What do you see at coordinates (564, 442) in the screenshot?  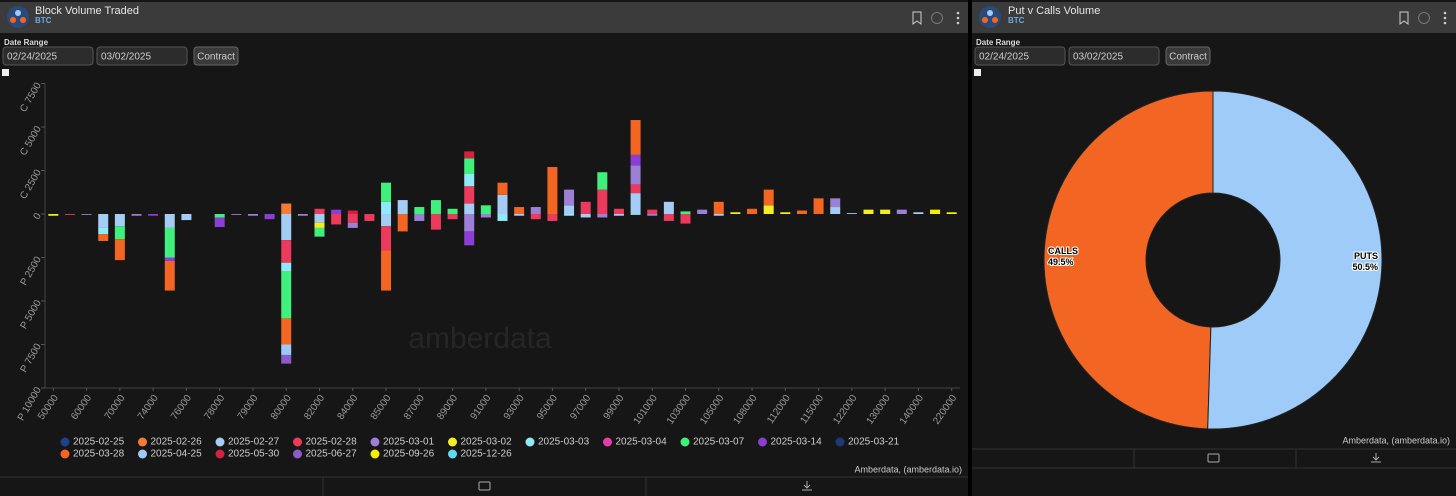 I see `legend-label: 2025-03-03` at bounding box center [564, 442].